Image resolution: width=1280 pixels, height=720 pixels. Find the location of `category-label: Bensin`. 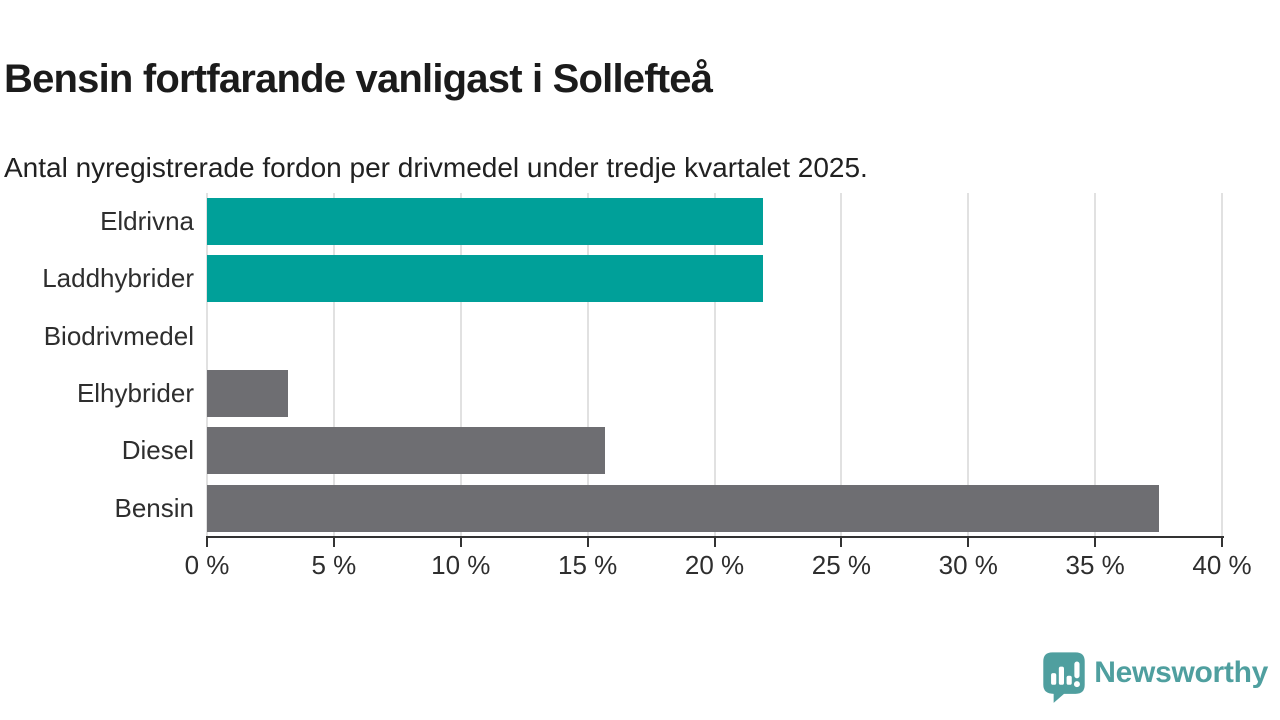

category-label: Bensin is located at coordinates (154, 507).